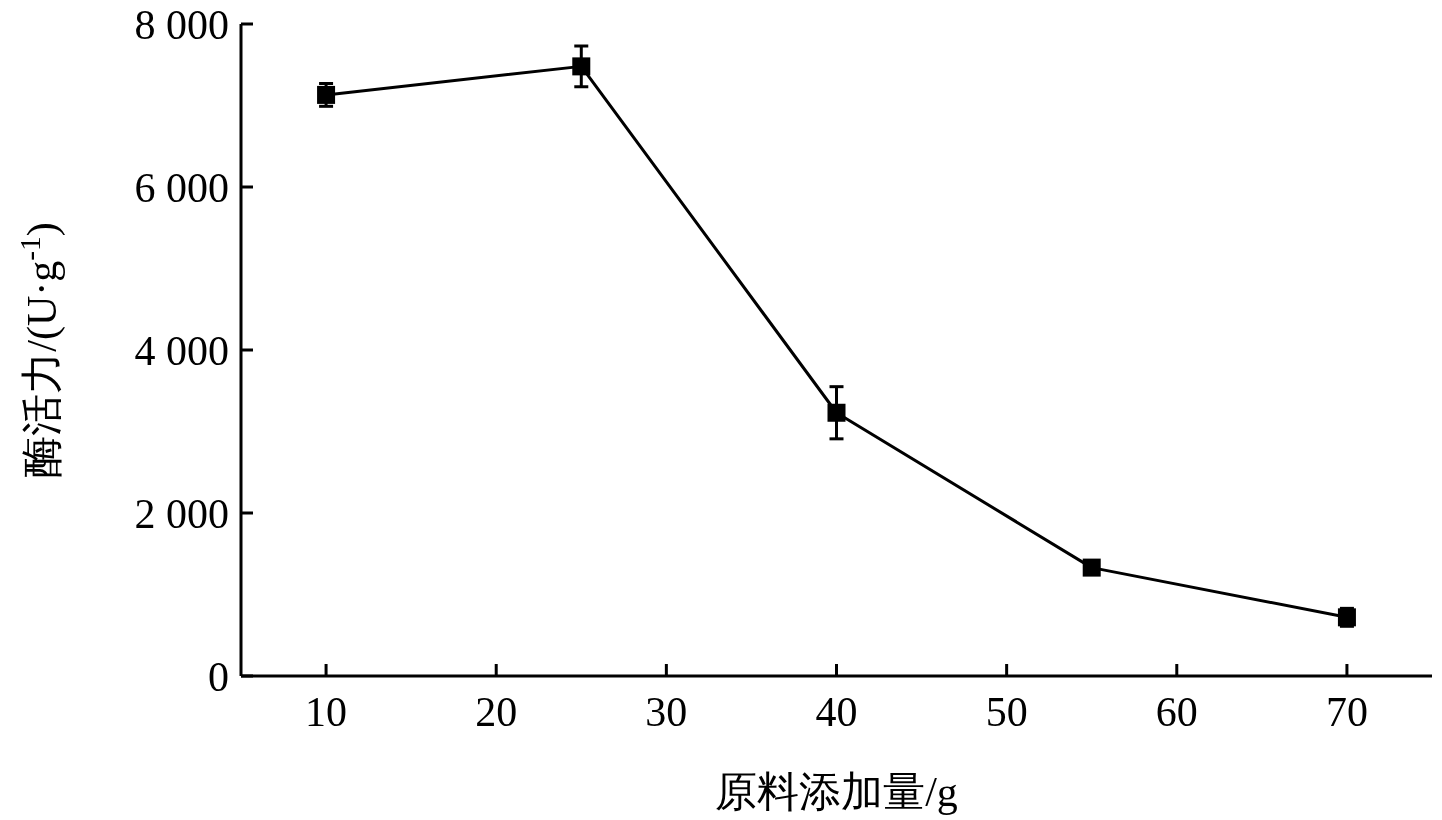 This screenshot has width=1442, height=820. I want to click on x-tick-label: 60, so click(1176, 712).